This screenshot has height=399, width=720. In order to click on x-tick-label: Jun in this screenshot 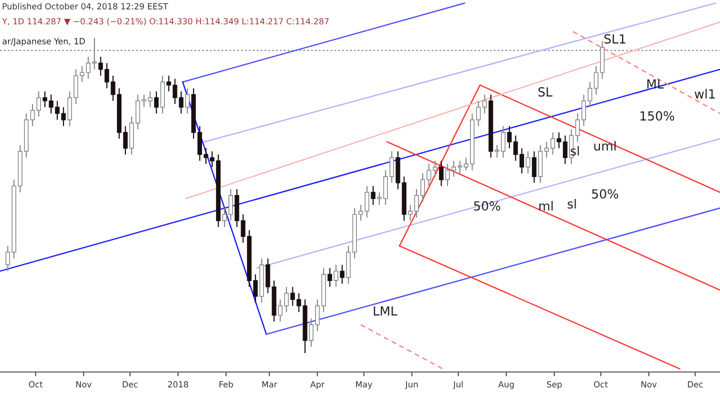, I will do `click(411, 385)`.